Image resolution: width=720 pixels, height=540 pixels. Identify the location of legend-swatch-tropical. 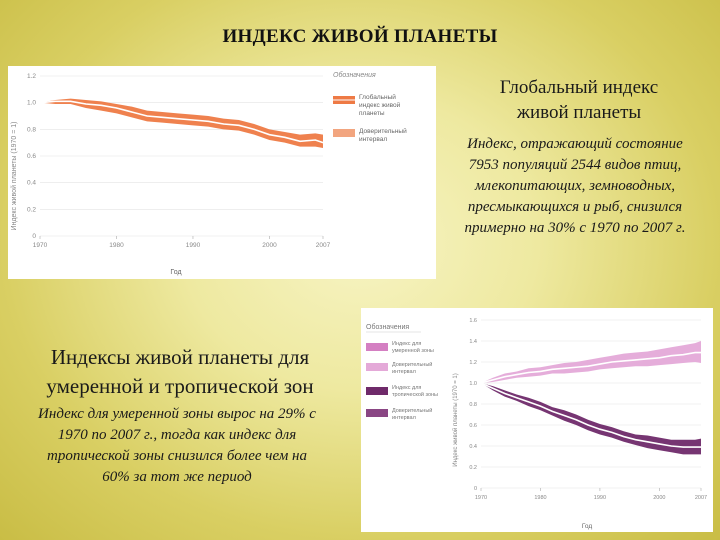
(377, 391).